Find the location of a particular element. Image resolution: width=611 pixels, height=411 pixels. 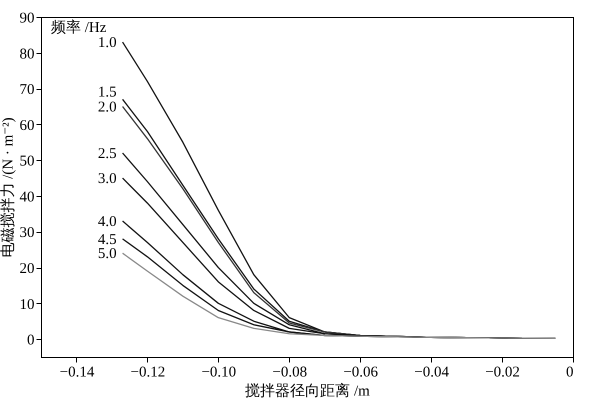

y-tick-label: 70 is located at coordinates (27, 90).